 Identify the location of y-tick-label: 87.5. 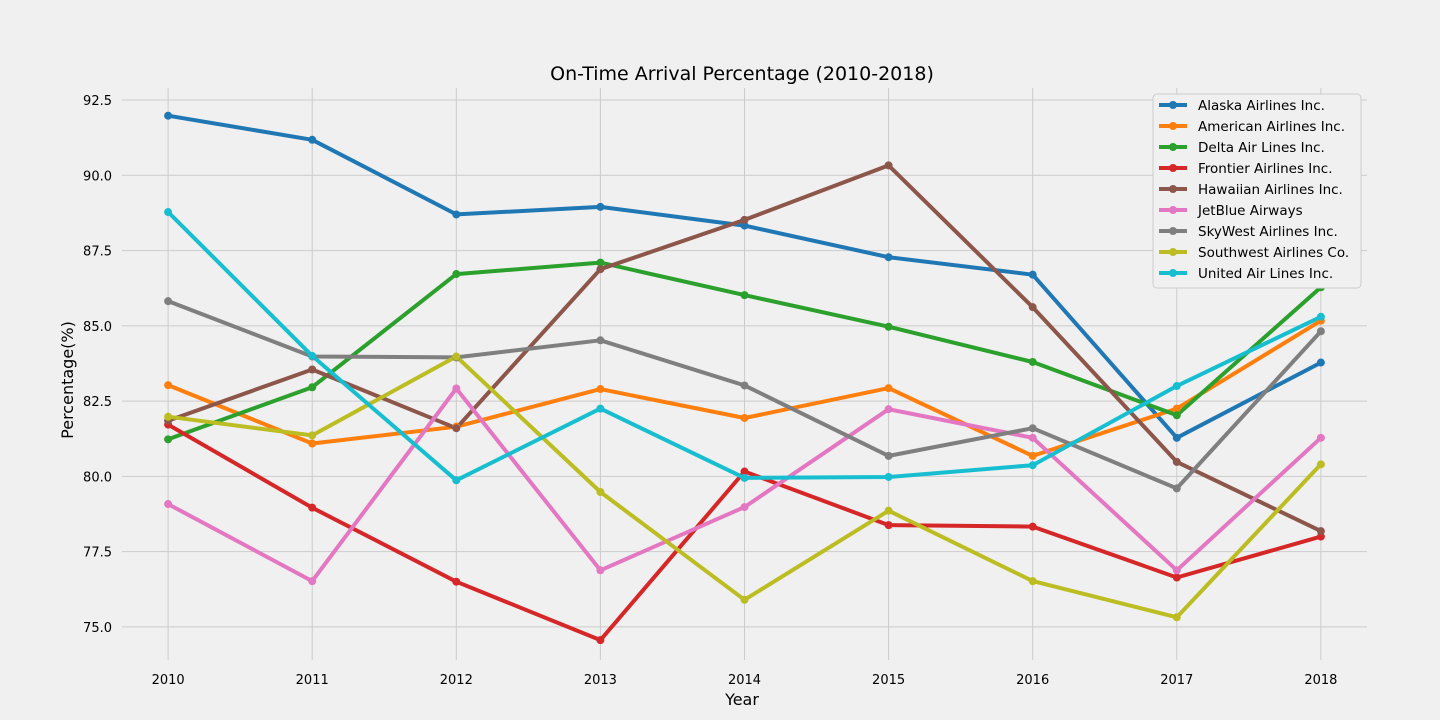
(97, 252).